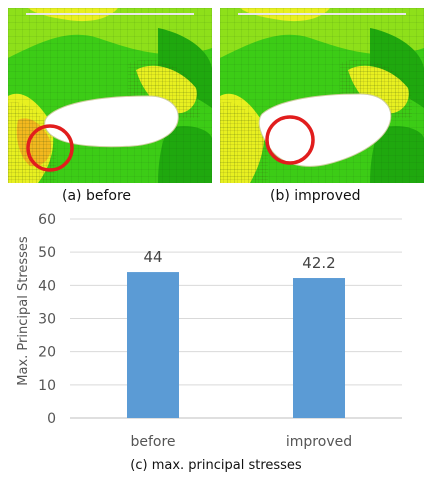 The width and height of the screenshot is (432, 488). What do you see at coordinates (47, 286) in the screenshot?
I see `y-tick-label: 40` at bounding box center [47, 286].